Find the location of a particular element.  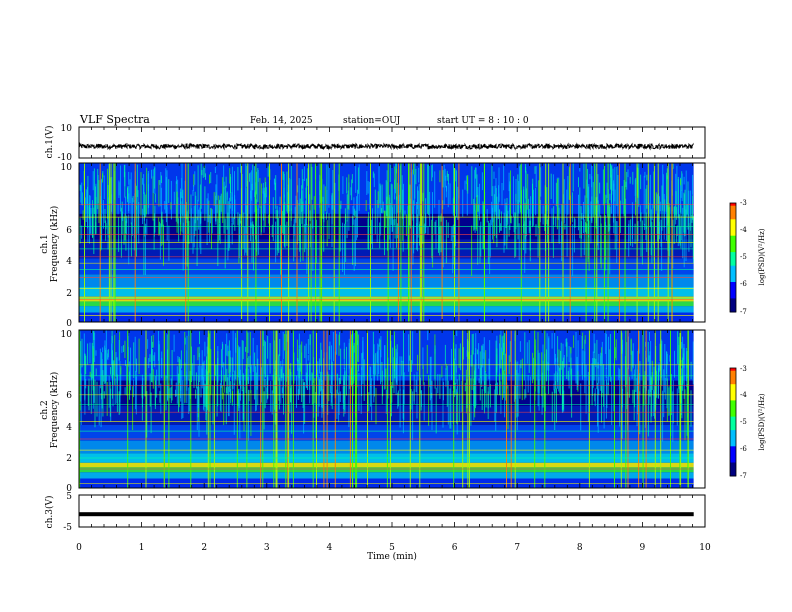

ch1-ytick-top: 10 is located at coordinates (67, 129).